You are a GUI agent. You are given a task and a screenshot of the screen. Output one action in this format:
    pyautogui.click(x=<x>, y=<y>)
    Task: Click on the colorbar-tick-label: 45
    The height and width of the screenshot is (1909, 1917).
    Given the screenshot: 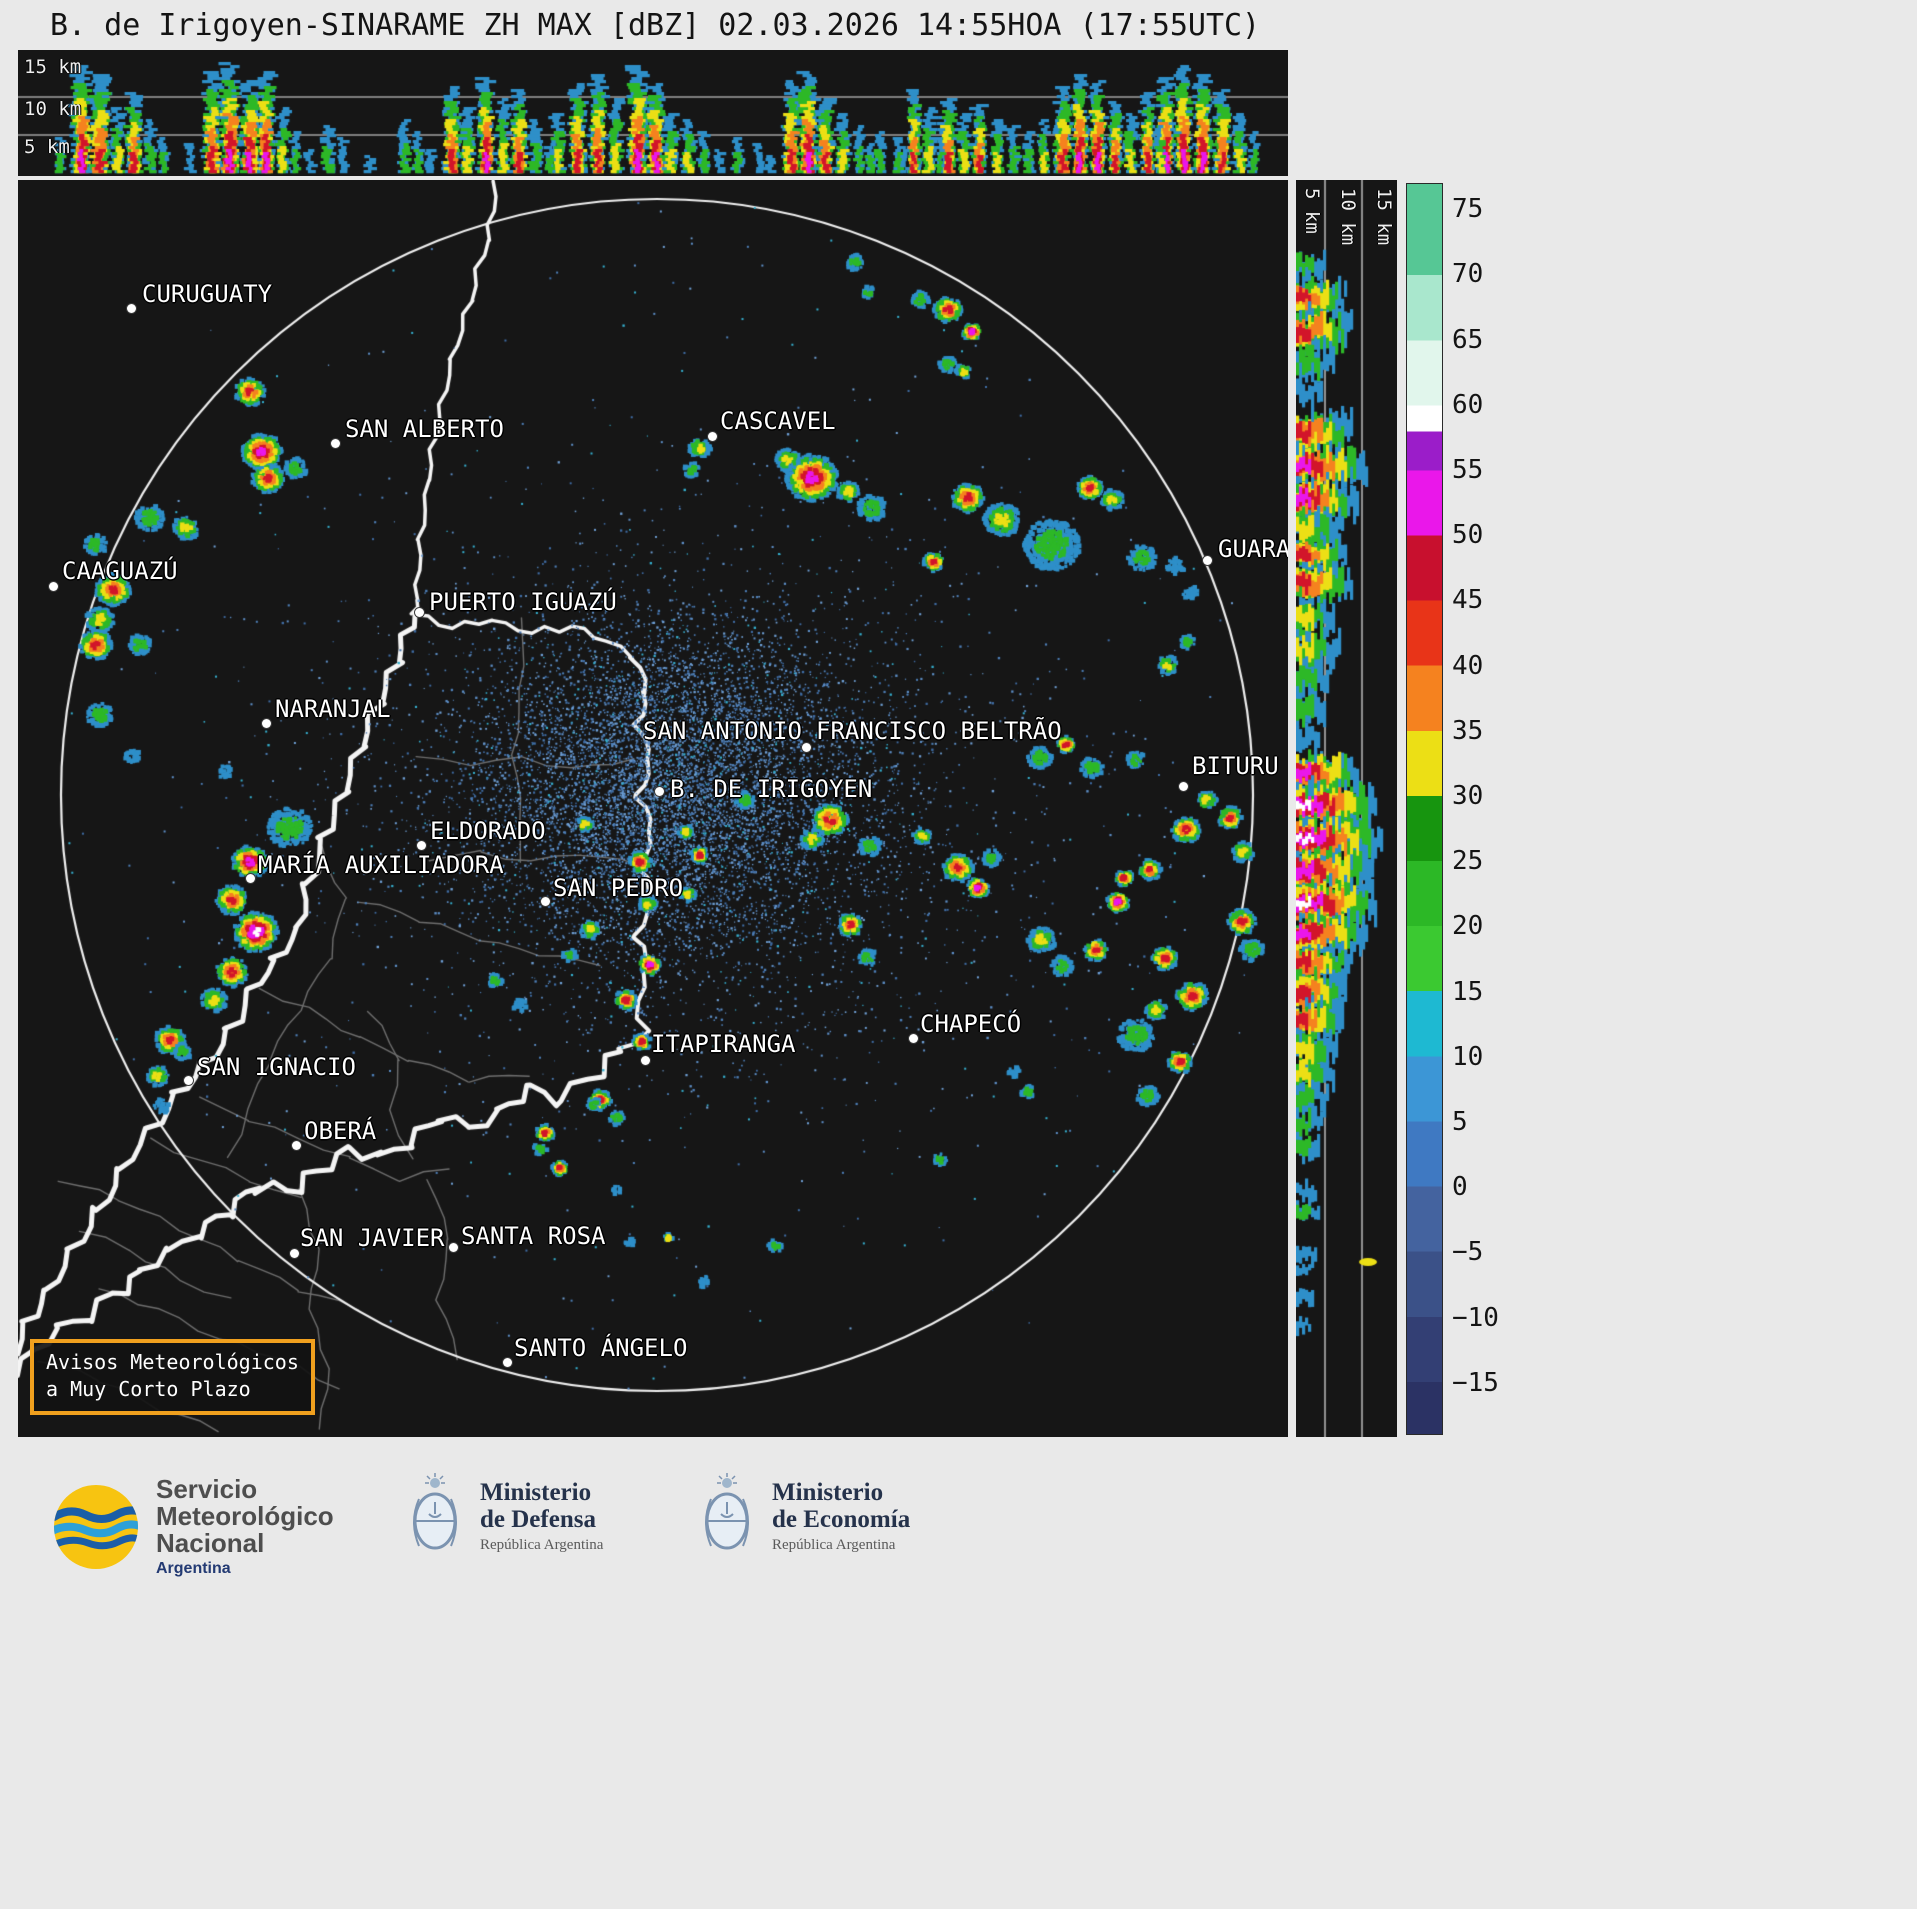 What is the action you would take?
    pyautogui.click(x=1468, y=600)
    